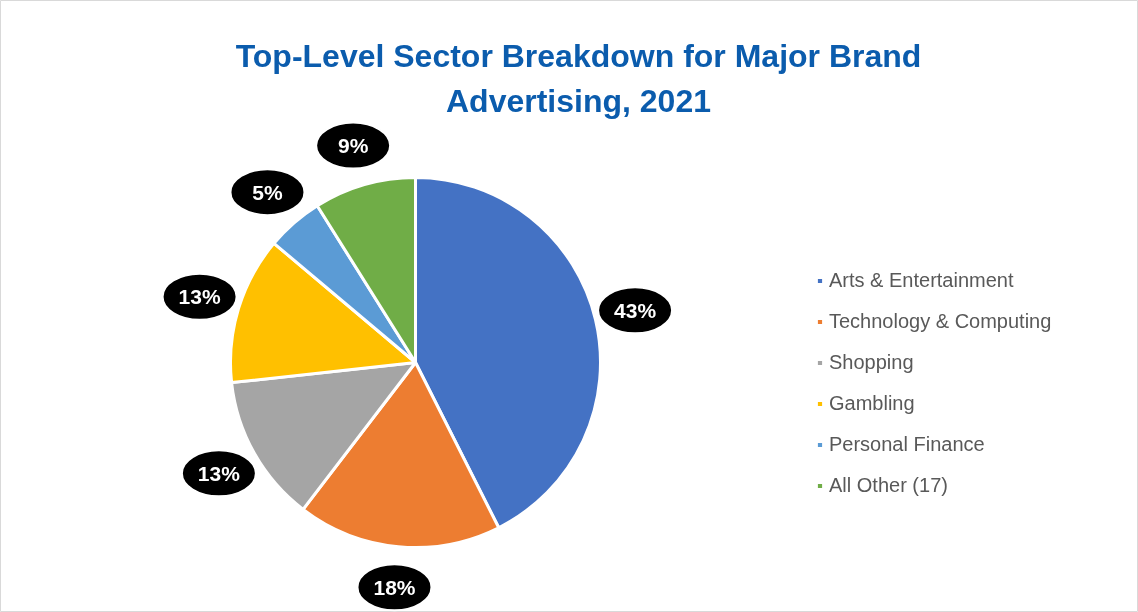 The height and width of the screenshot is (612, 1138). Describe the element at coordinates (871, 362) in the screenshot. I see `legend-label: Shopping` at that location.